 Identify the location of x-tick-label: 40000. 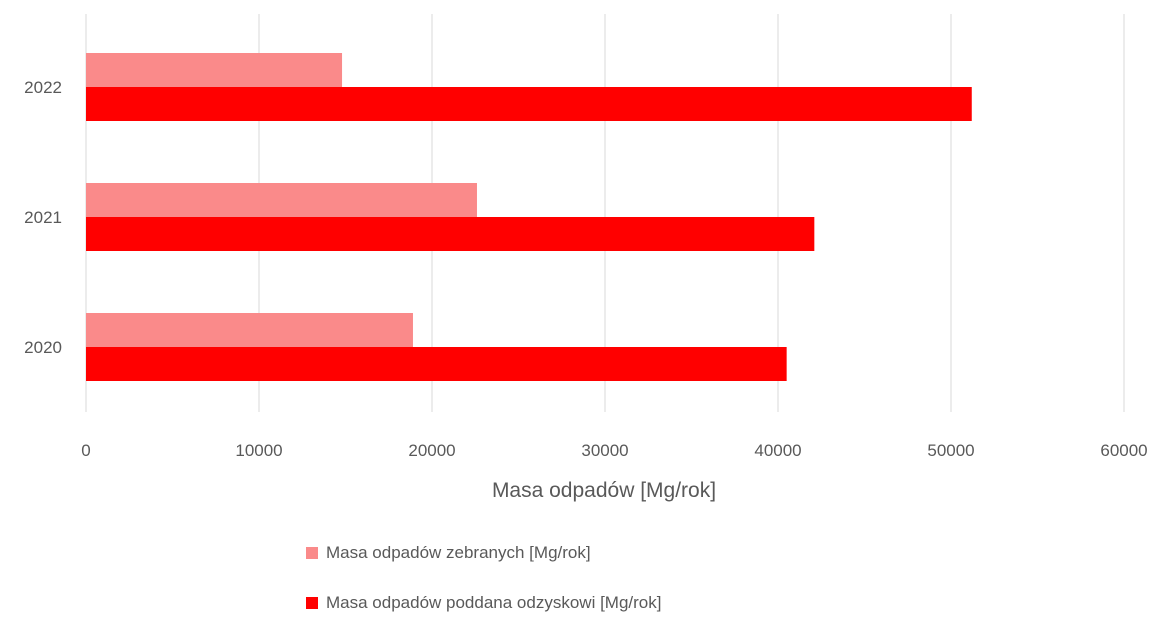
(777, 450).